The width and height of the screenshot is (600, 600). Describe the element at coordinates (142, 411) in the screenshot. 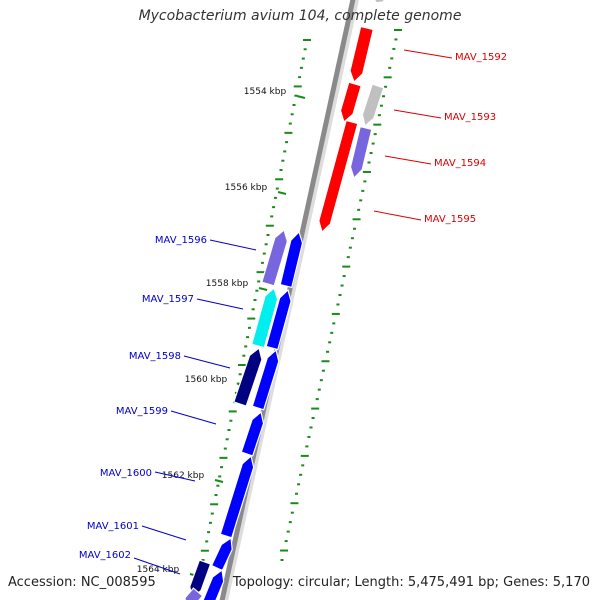

I see `gene-label-mav-1599: MAV_1599` at that location.